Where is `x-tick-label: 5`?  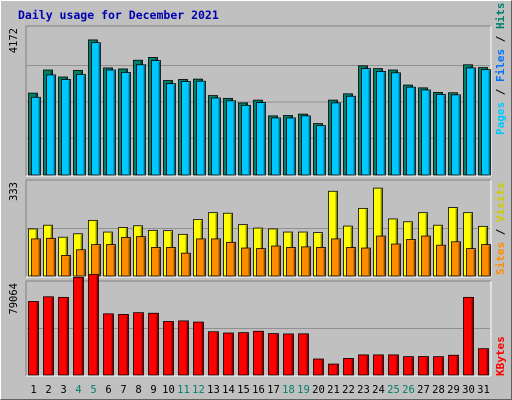
x-tick-label: 5 is located at coordinates (93, 390).